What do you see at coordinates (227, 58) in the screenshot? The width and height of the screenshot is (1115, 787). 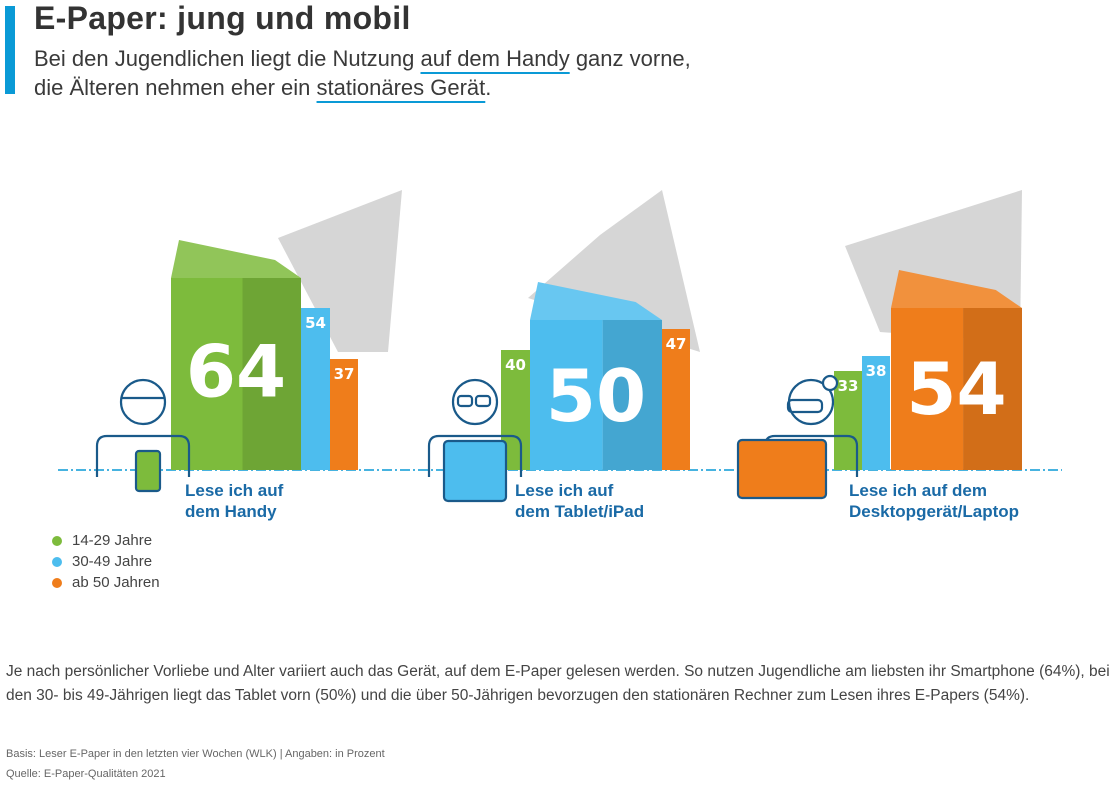 I see `subtitle-text: Bei den Jugendlichen liegt die Nutzung` at bounding box center [227, 58].